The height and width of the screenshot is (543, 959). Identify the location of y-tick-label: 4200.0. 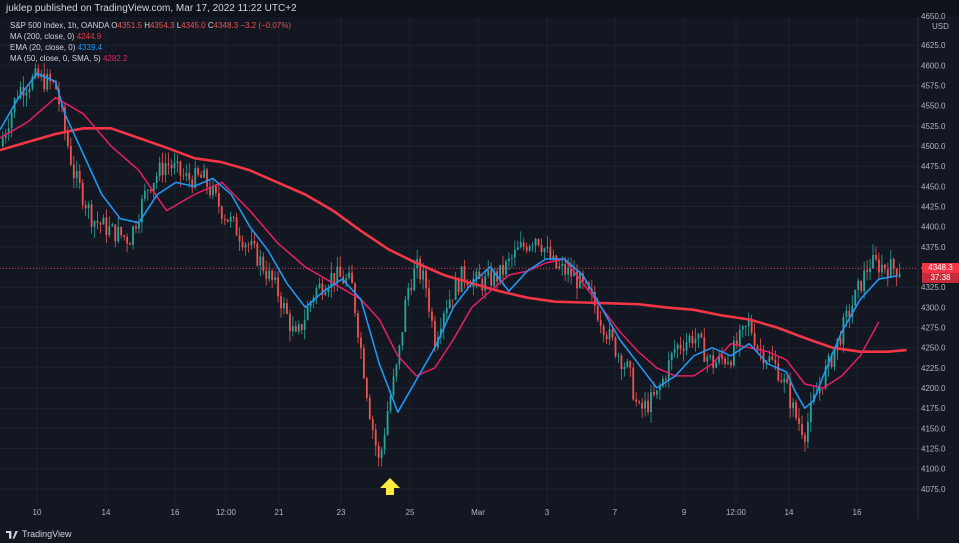
(933, 388).